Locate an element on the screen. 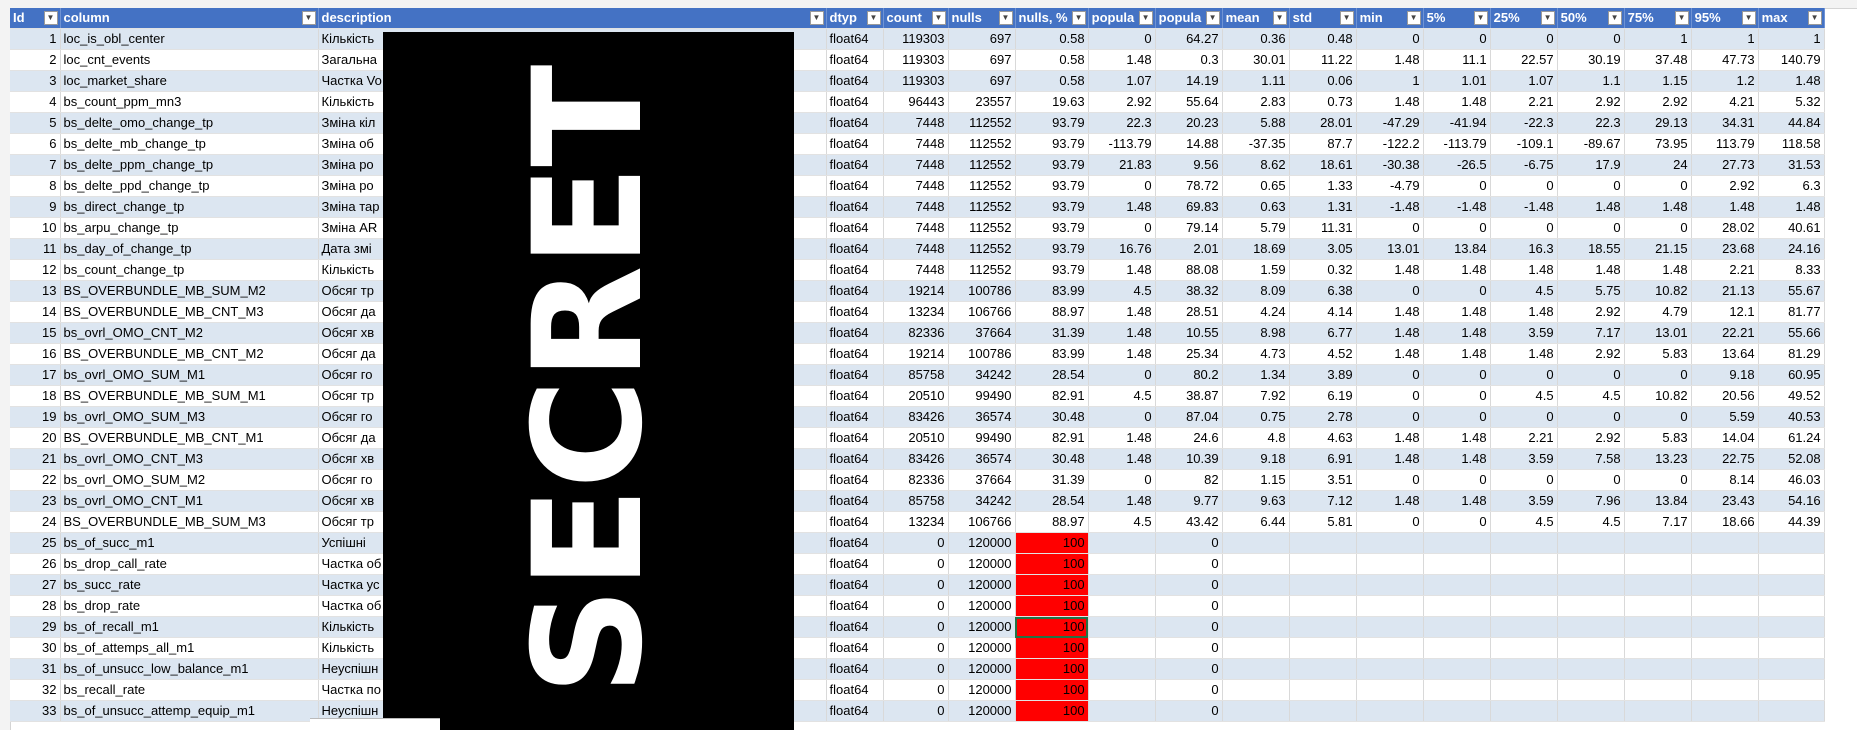 The height and width of the screenshot is (730, 1857). table-cell: BS_OVERBUNDLE_MB_SUM_M3 is located at coordinates (189, 522).